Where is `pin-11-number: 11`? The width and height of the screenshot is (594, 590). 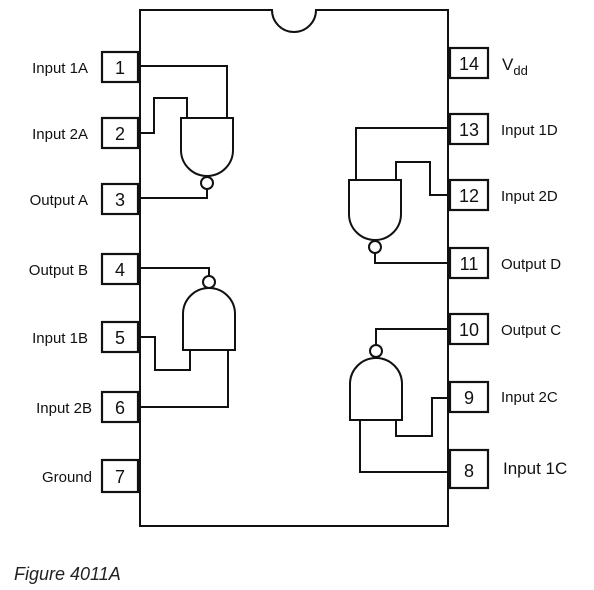
pin-11-number: 11 is located at coordinates (469, 264).